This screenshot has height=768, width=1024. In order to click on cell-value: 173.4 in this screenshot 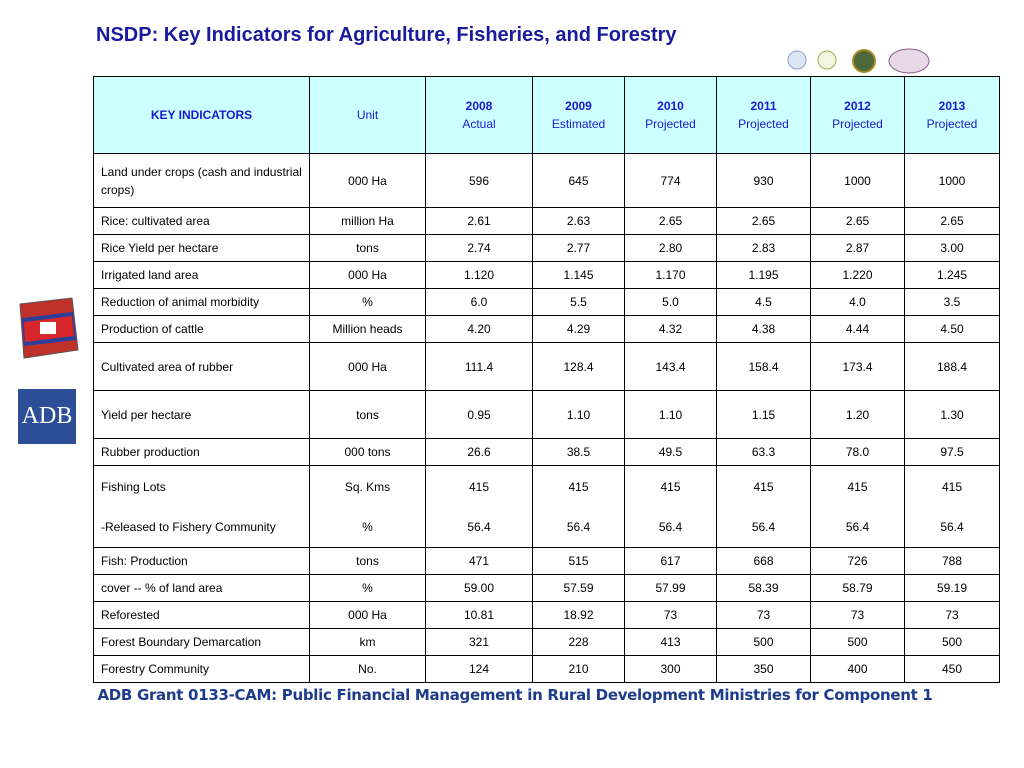, I will do `click(857, 366)`.